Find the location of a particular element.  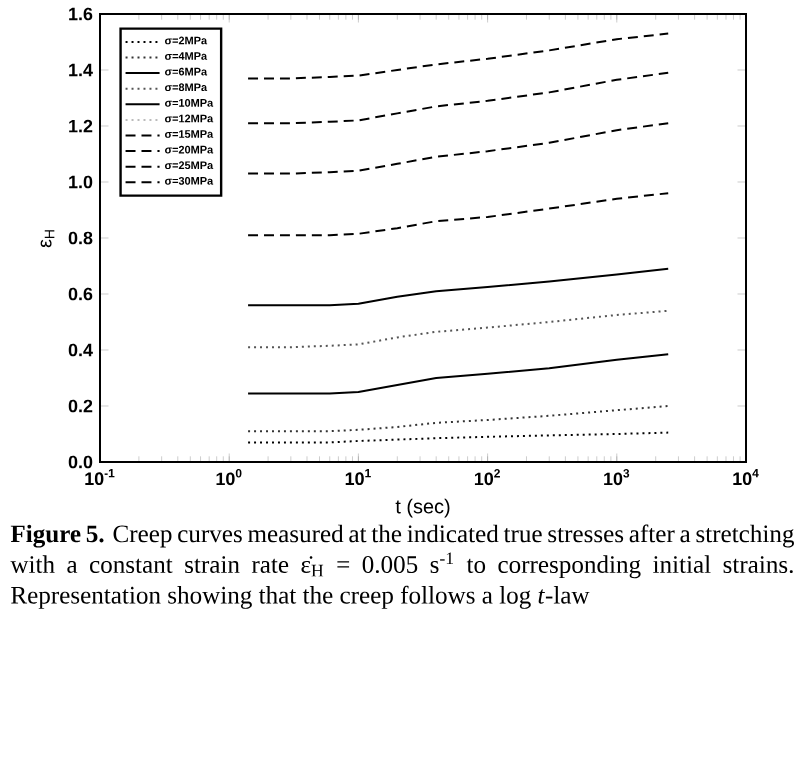

x-axis-title: t (sec) is located at coordinates (422, 508).